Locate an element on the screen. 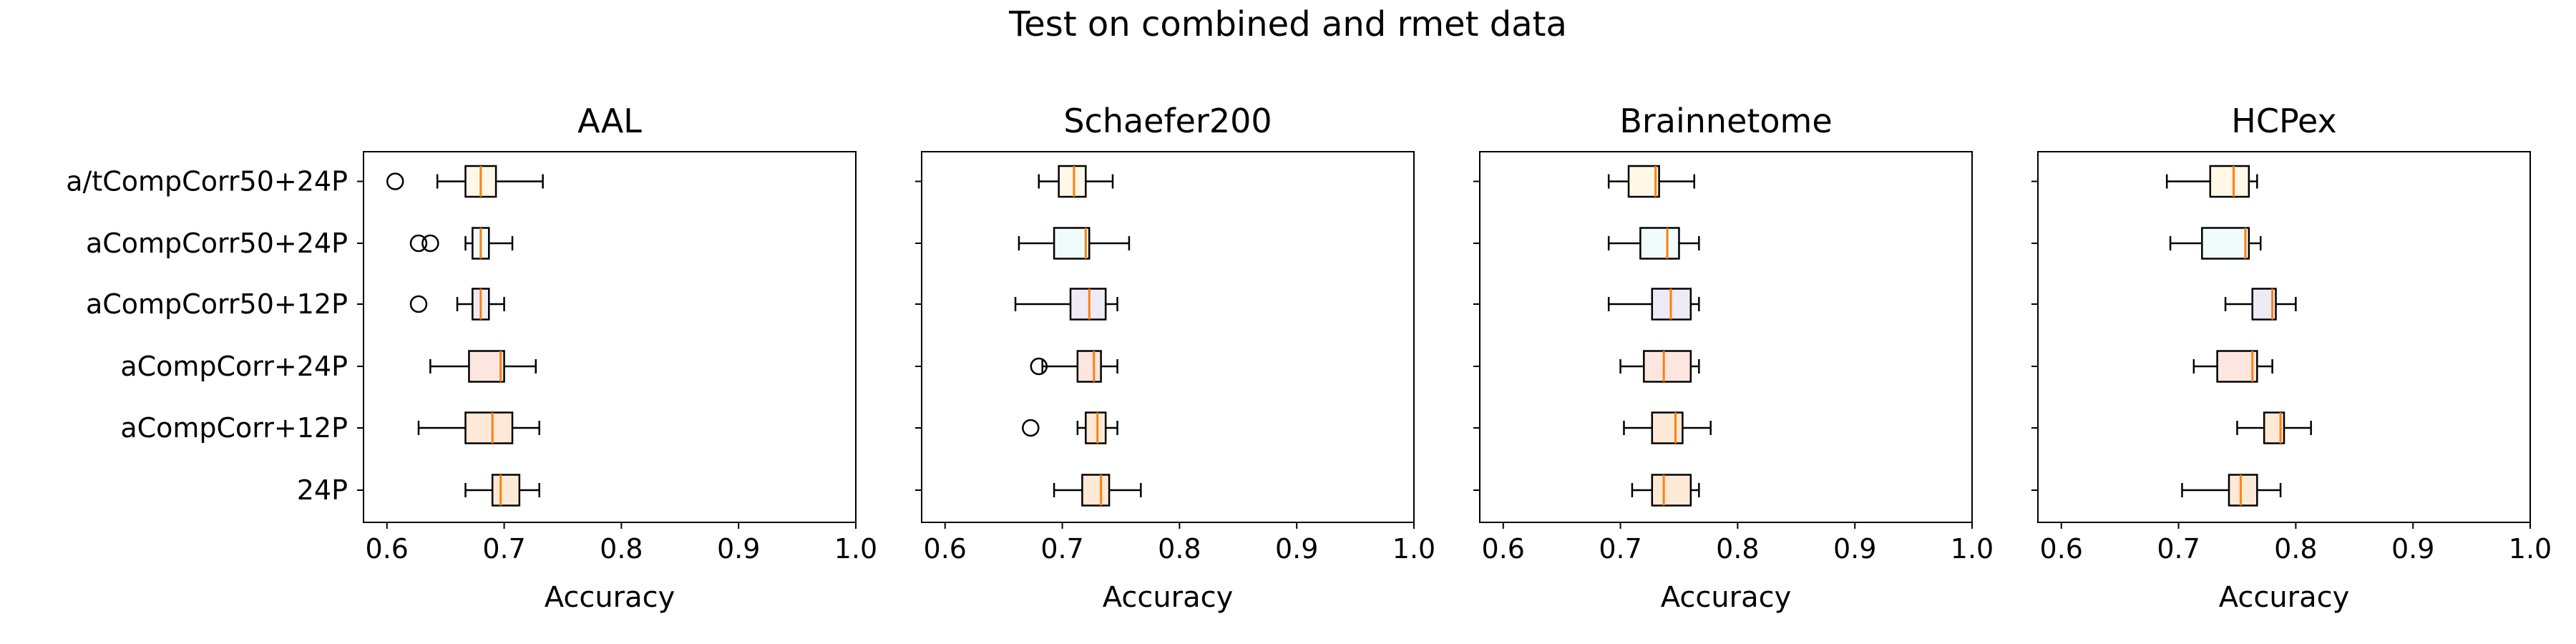 This screenshot has height=644, width=2576. subplot-title: AAL is located at coordinates (609, 121).